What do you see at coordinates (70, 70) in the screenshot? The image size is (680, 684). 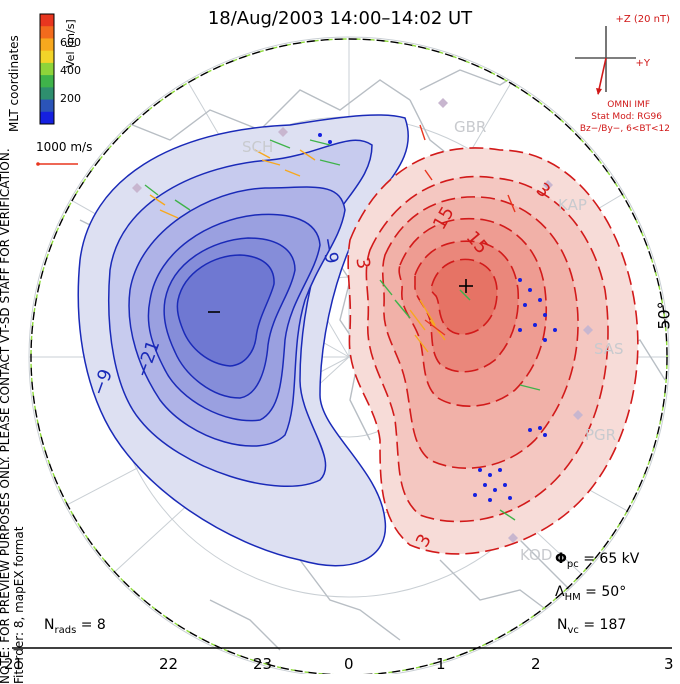 I see `colorbar-tick-400: 400` at bounding box center [70, 70].